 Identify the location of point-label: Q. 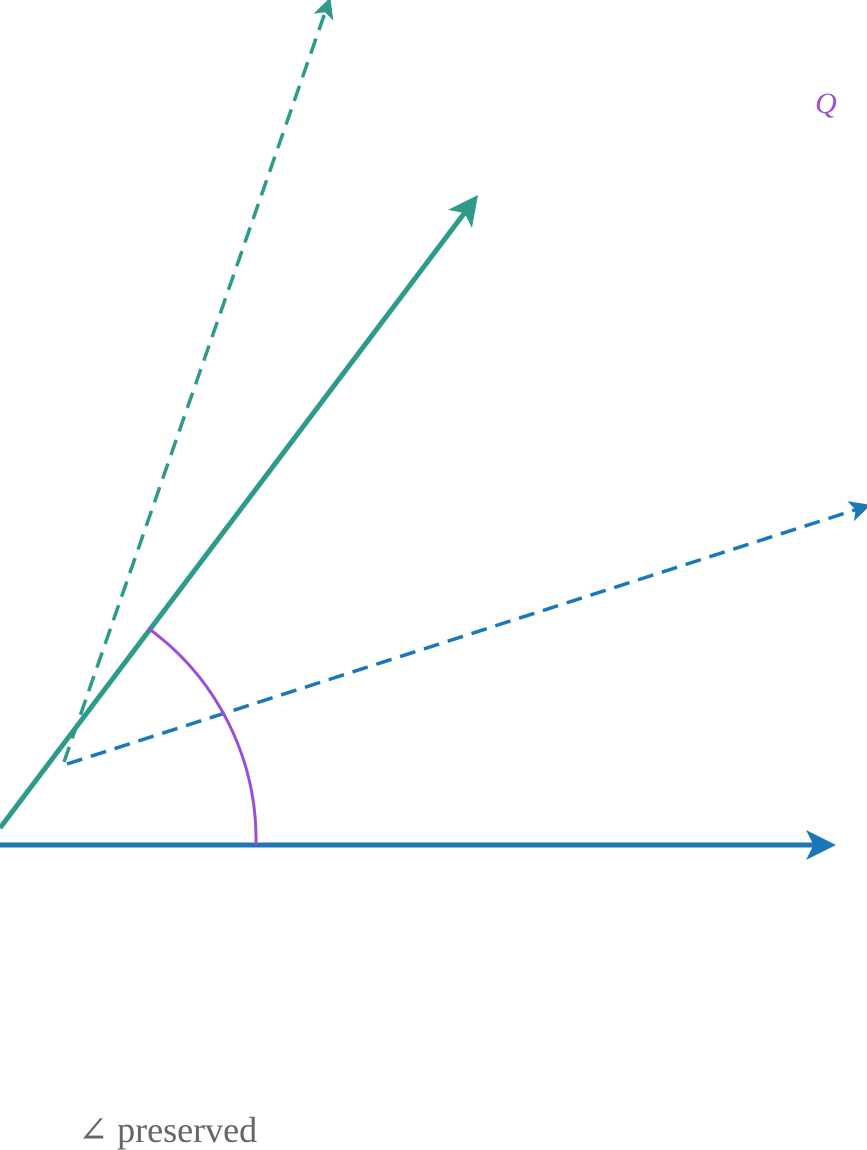
(826, 103).